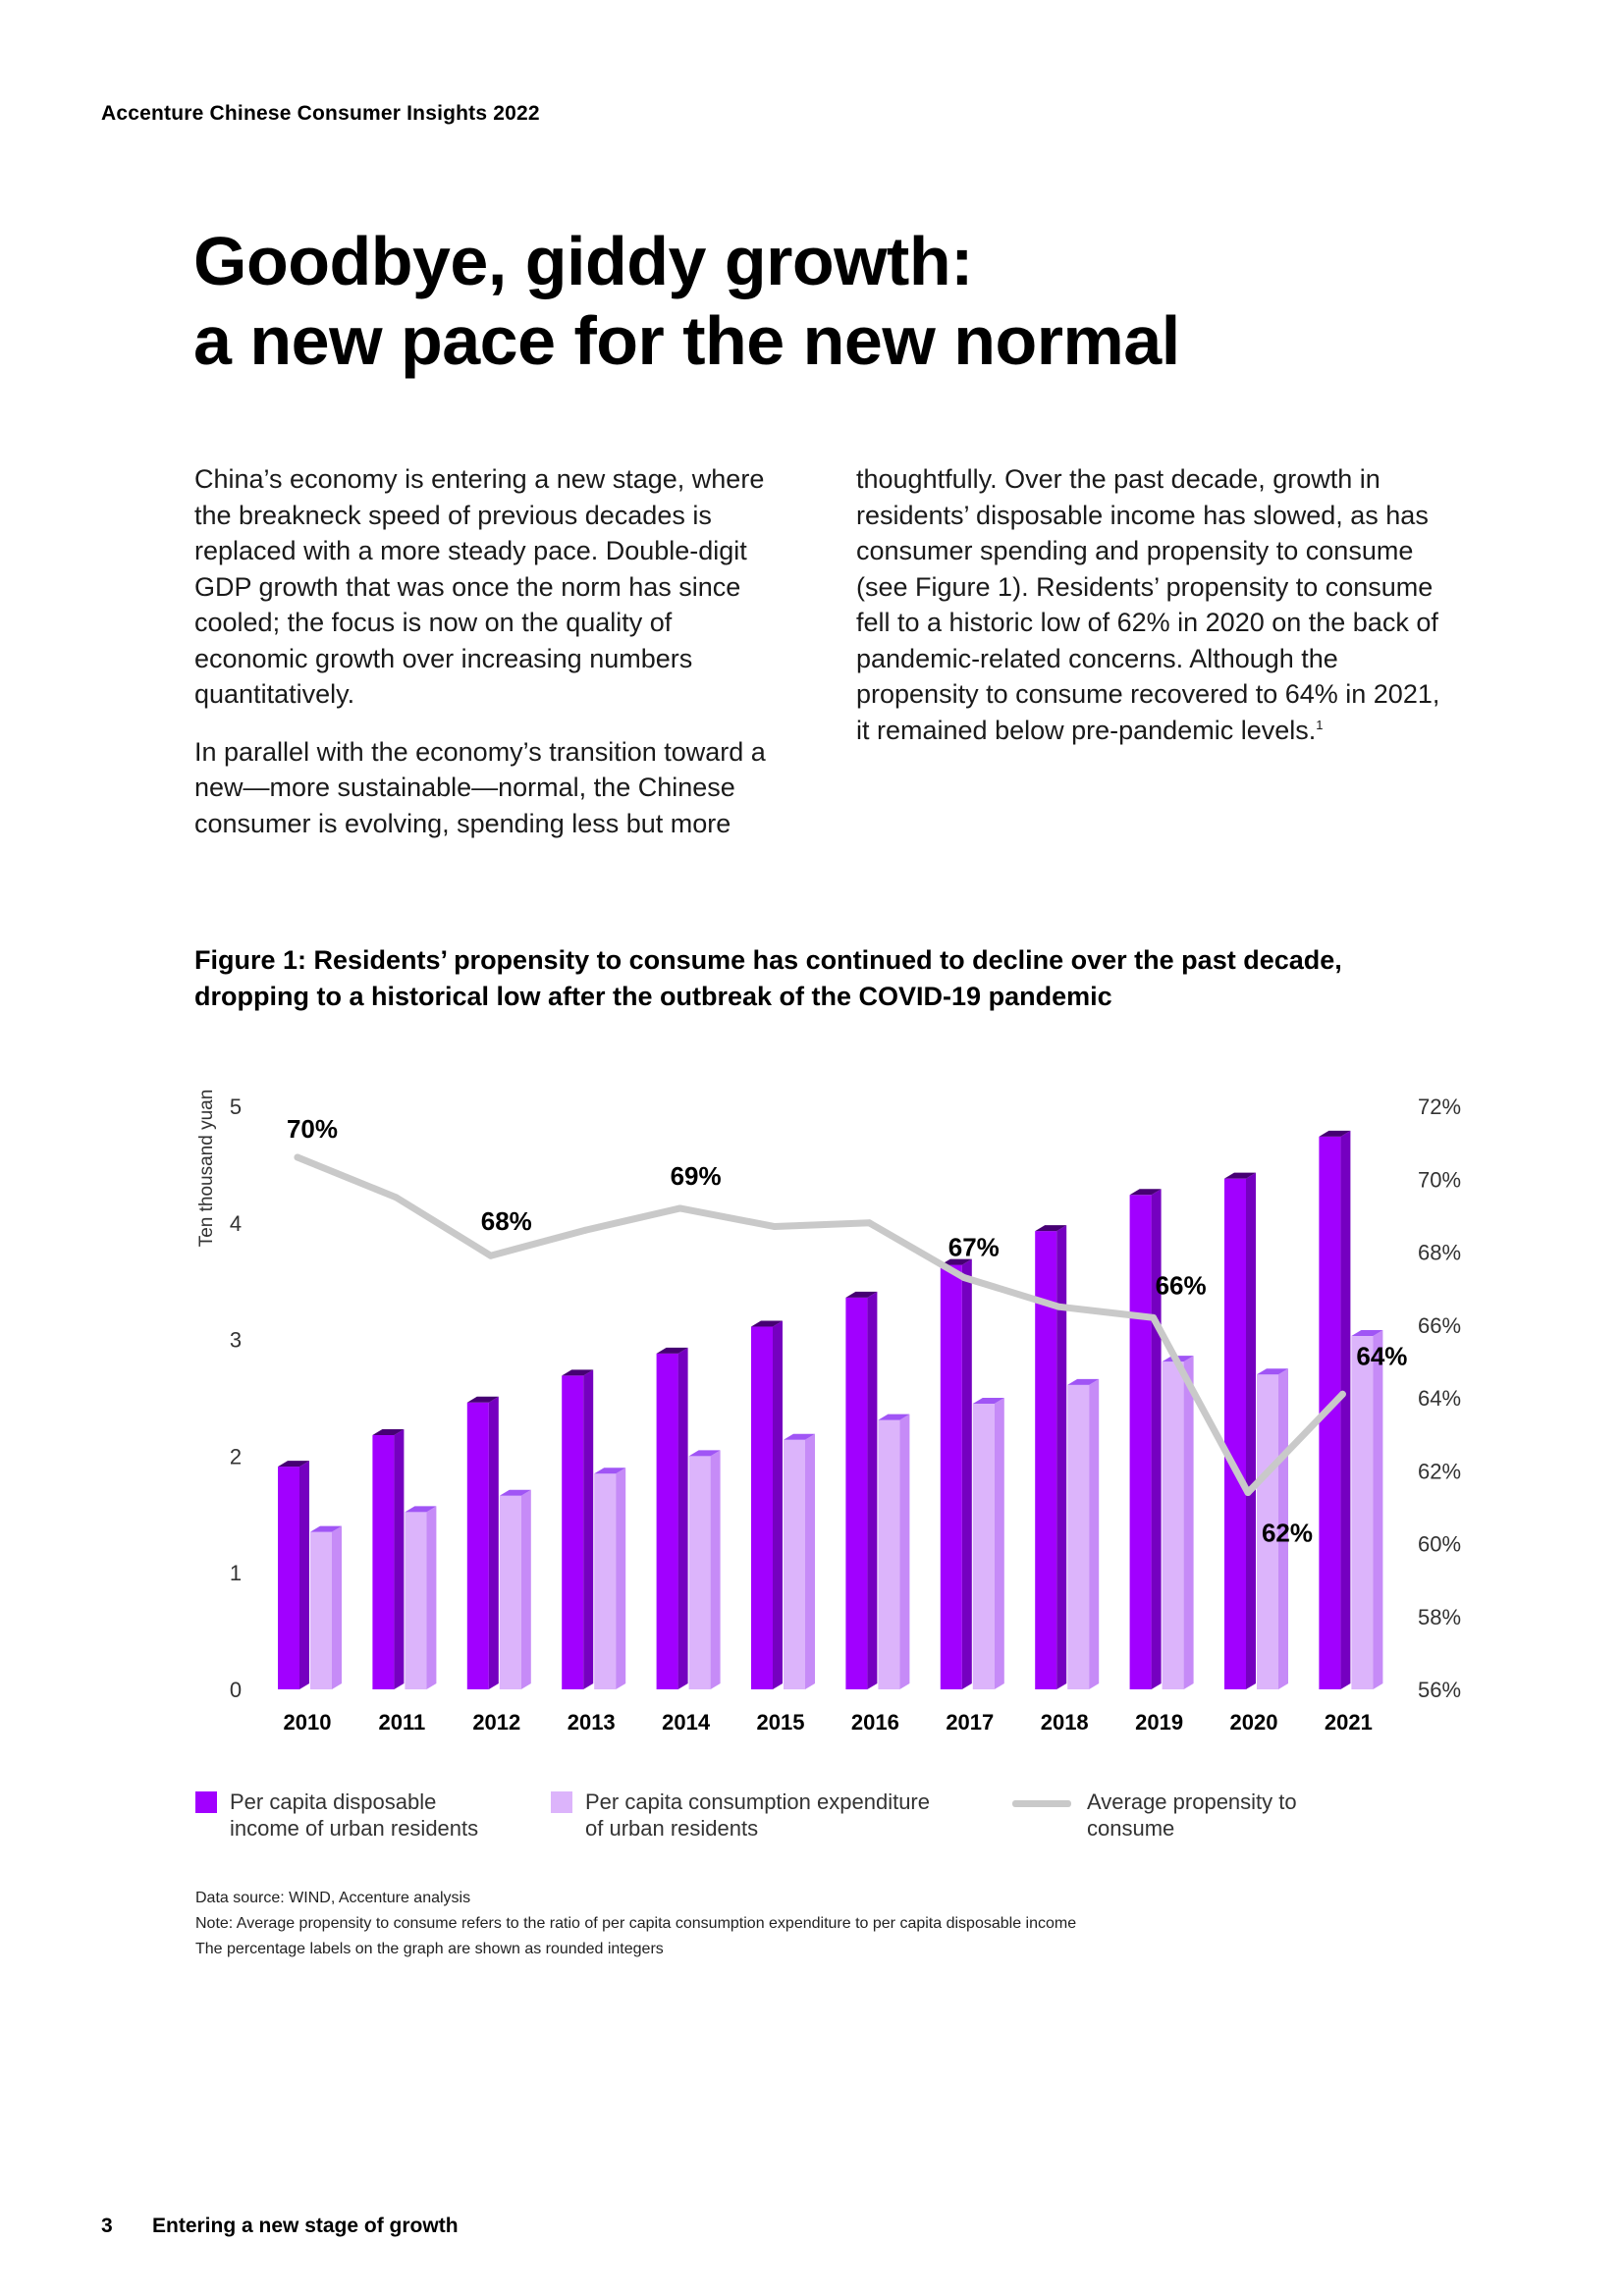 The height and width of the screenshot is (2296, 1624). Describe the element at coordinates (308, 1722) in the screenshot. I see `x-tick-label: 2010` at that location.